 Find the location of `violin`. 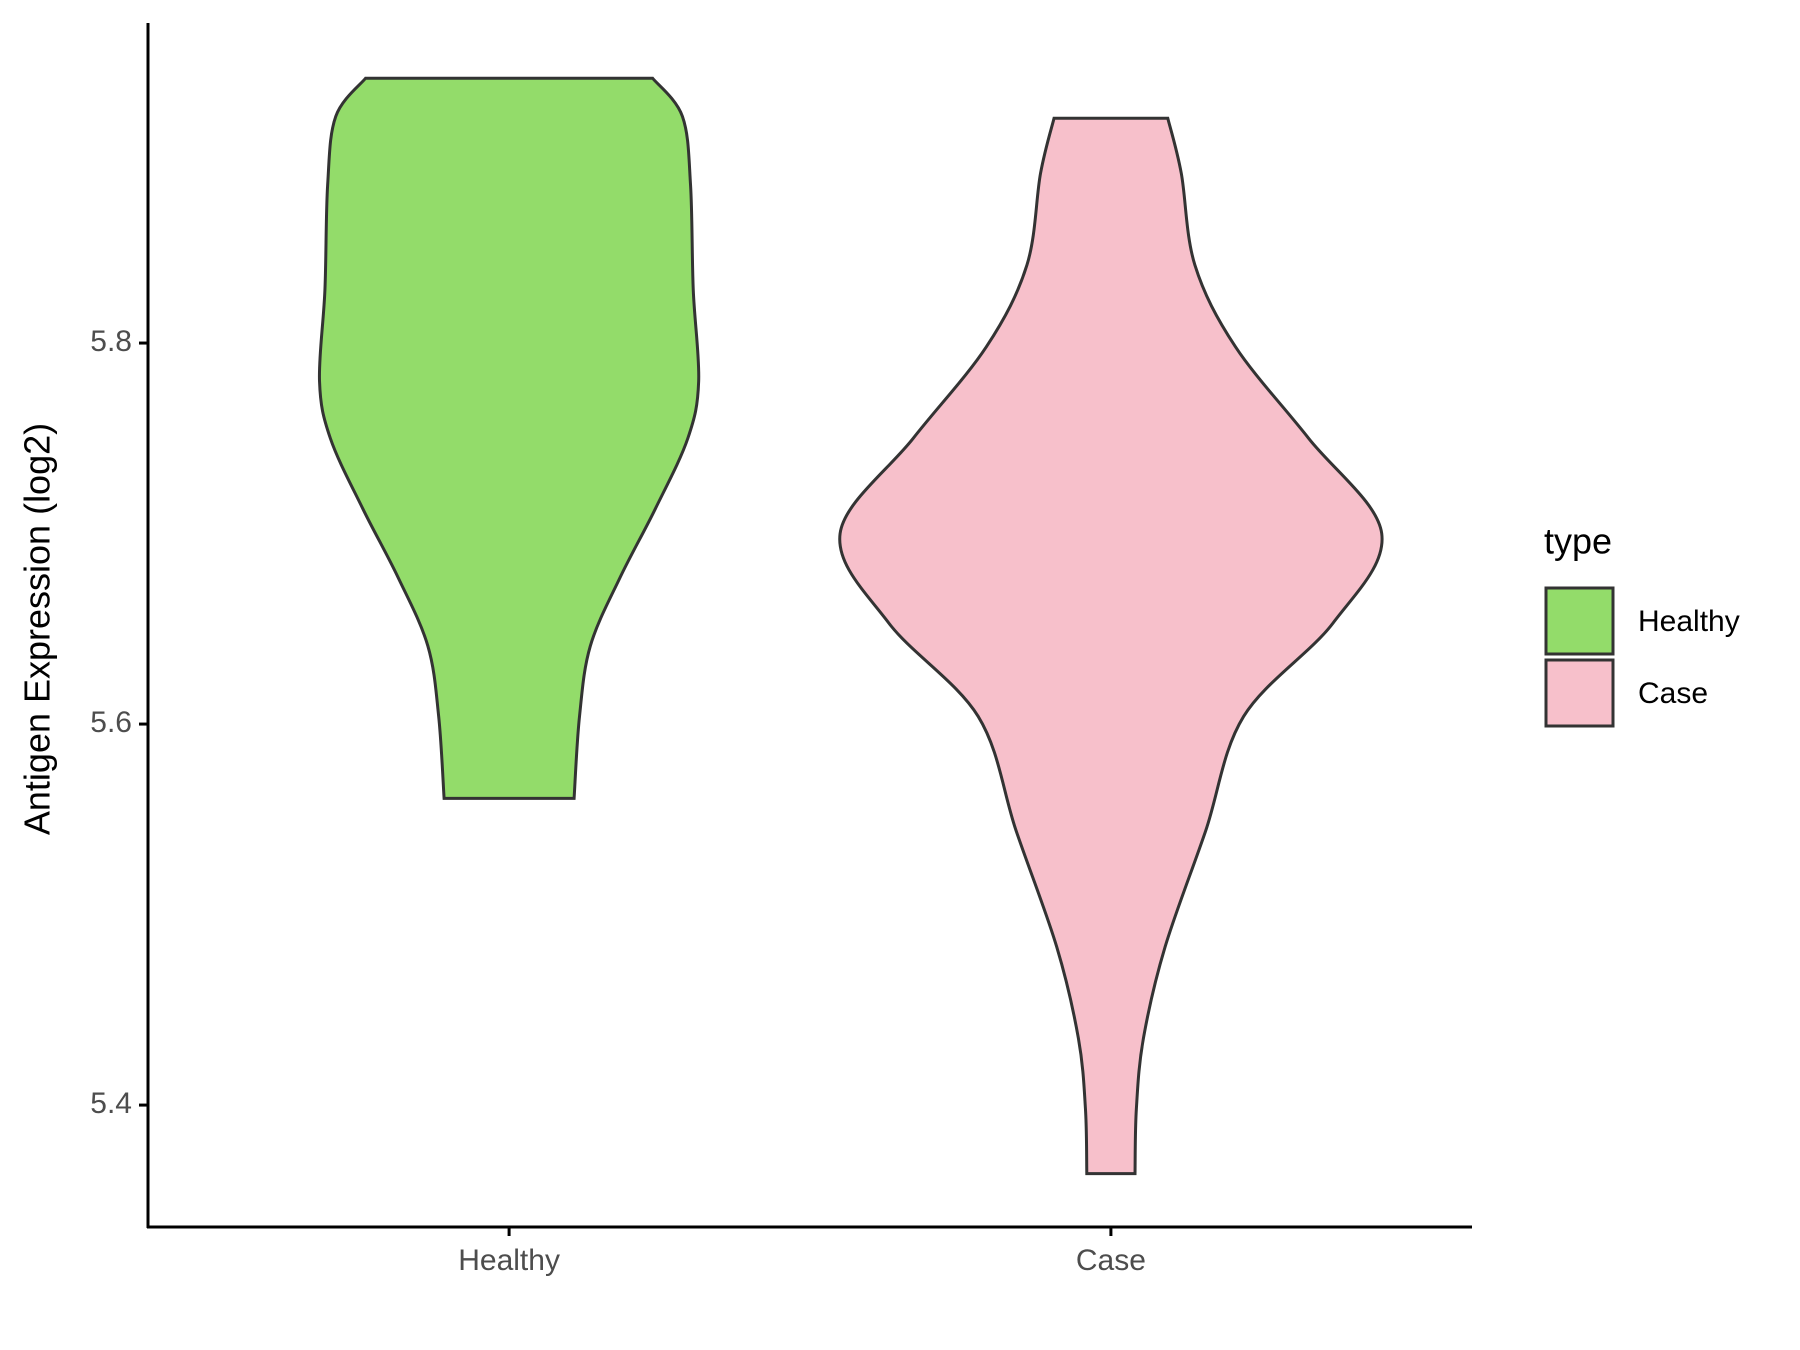

violin is located at coordinates (509, 438).